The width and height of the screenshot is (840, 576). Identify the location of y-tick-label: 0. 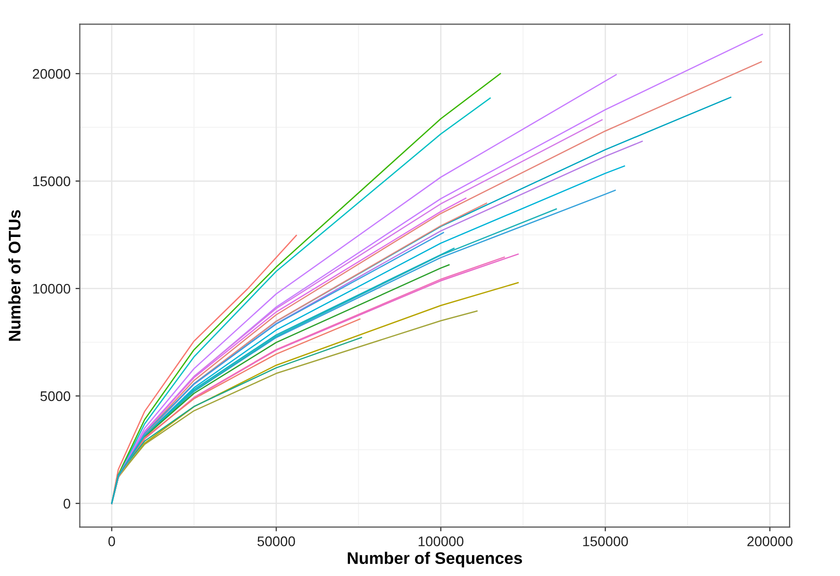
(67, 503).